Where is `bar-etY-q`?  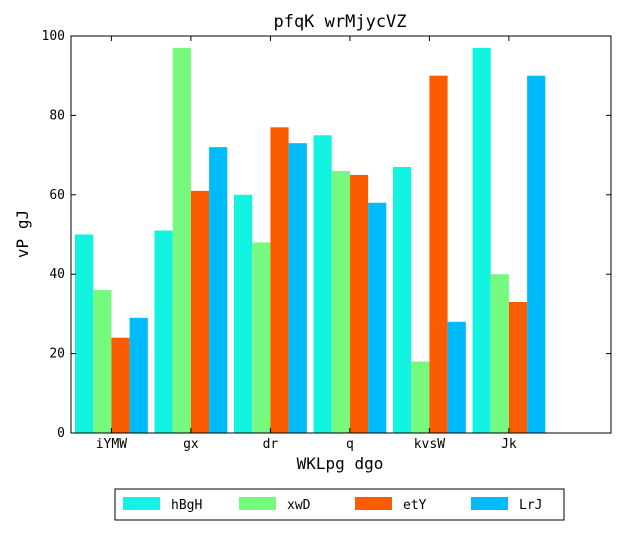 bar-etY-q is located at coordinates (359, 303).